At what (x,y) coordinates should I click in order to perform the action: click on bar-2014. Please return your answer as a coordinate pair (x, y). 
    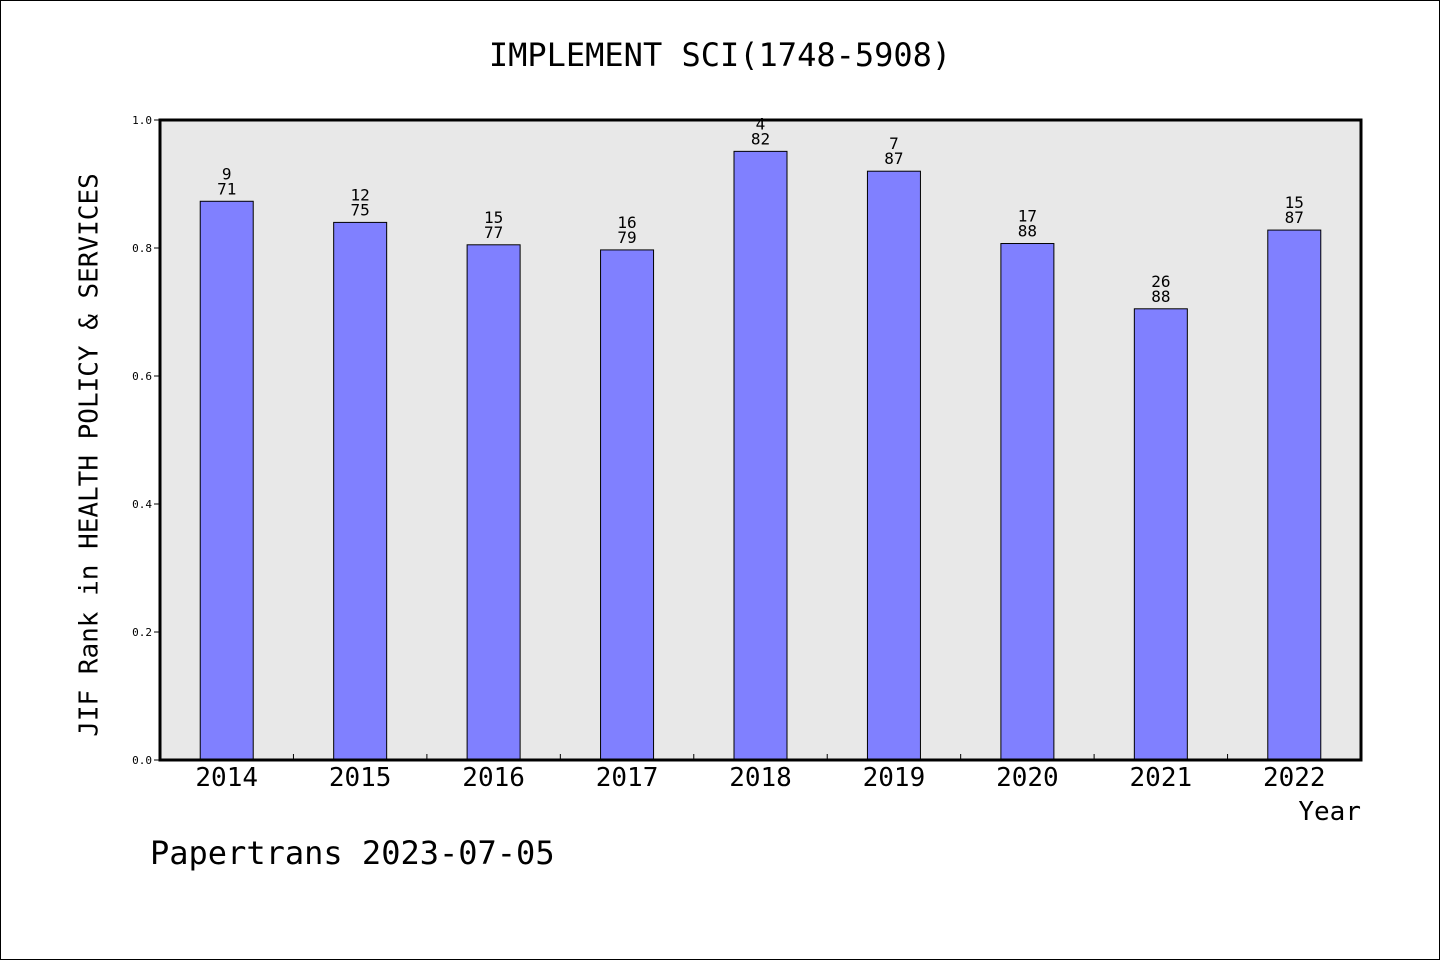
    Looking at the image, I should click on (226, 480).